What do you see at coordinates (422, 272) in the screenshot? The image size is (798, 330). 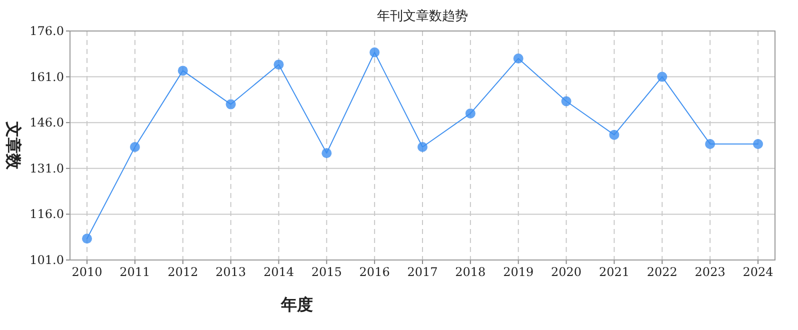 I see `x-tick-label: 2017` at bounding box center [422, 272].